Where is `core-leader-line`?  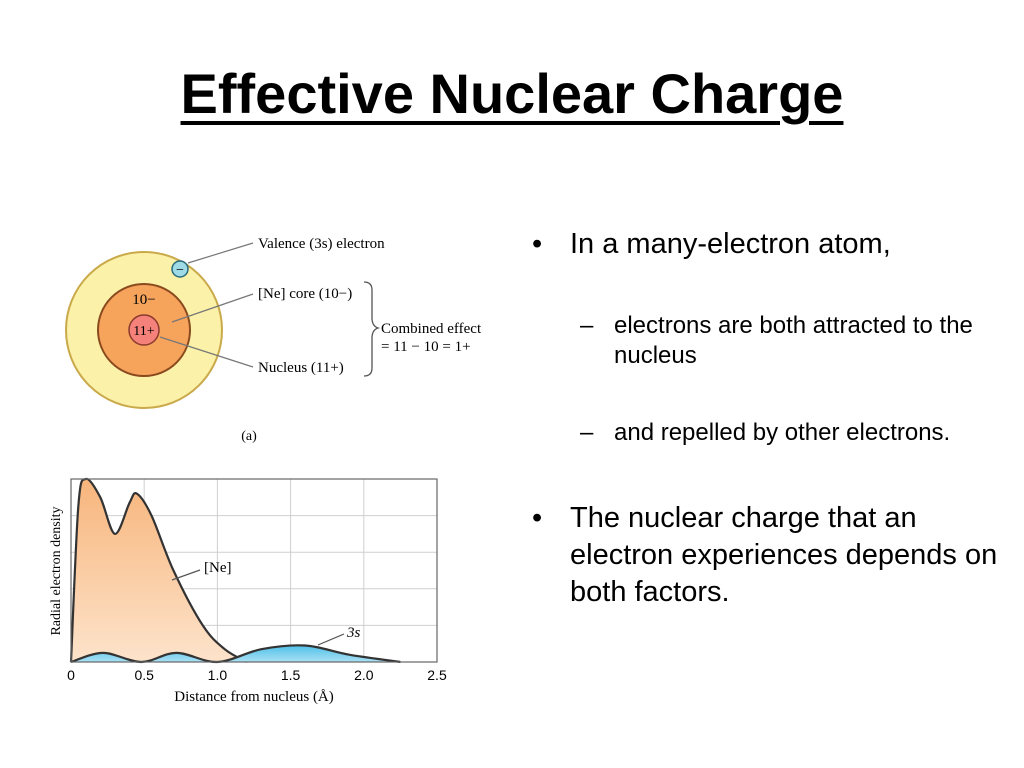
core-leader-line is located at coordinates (212, 308).